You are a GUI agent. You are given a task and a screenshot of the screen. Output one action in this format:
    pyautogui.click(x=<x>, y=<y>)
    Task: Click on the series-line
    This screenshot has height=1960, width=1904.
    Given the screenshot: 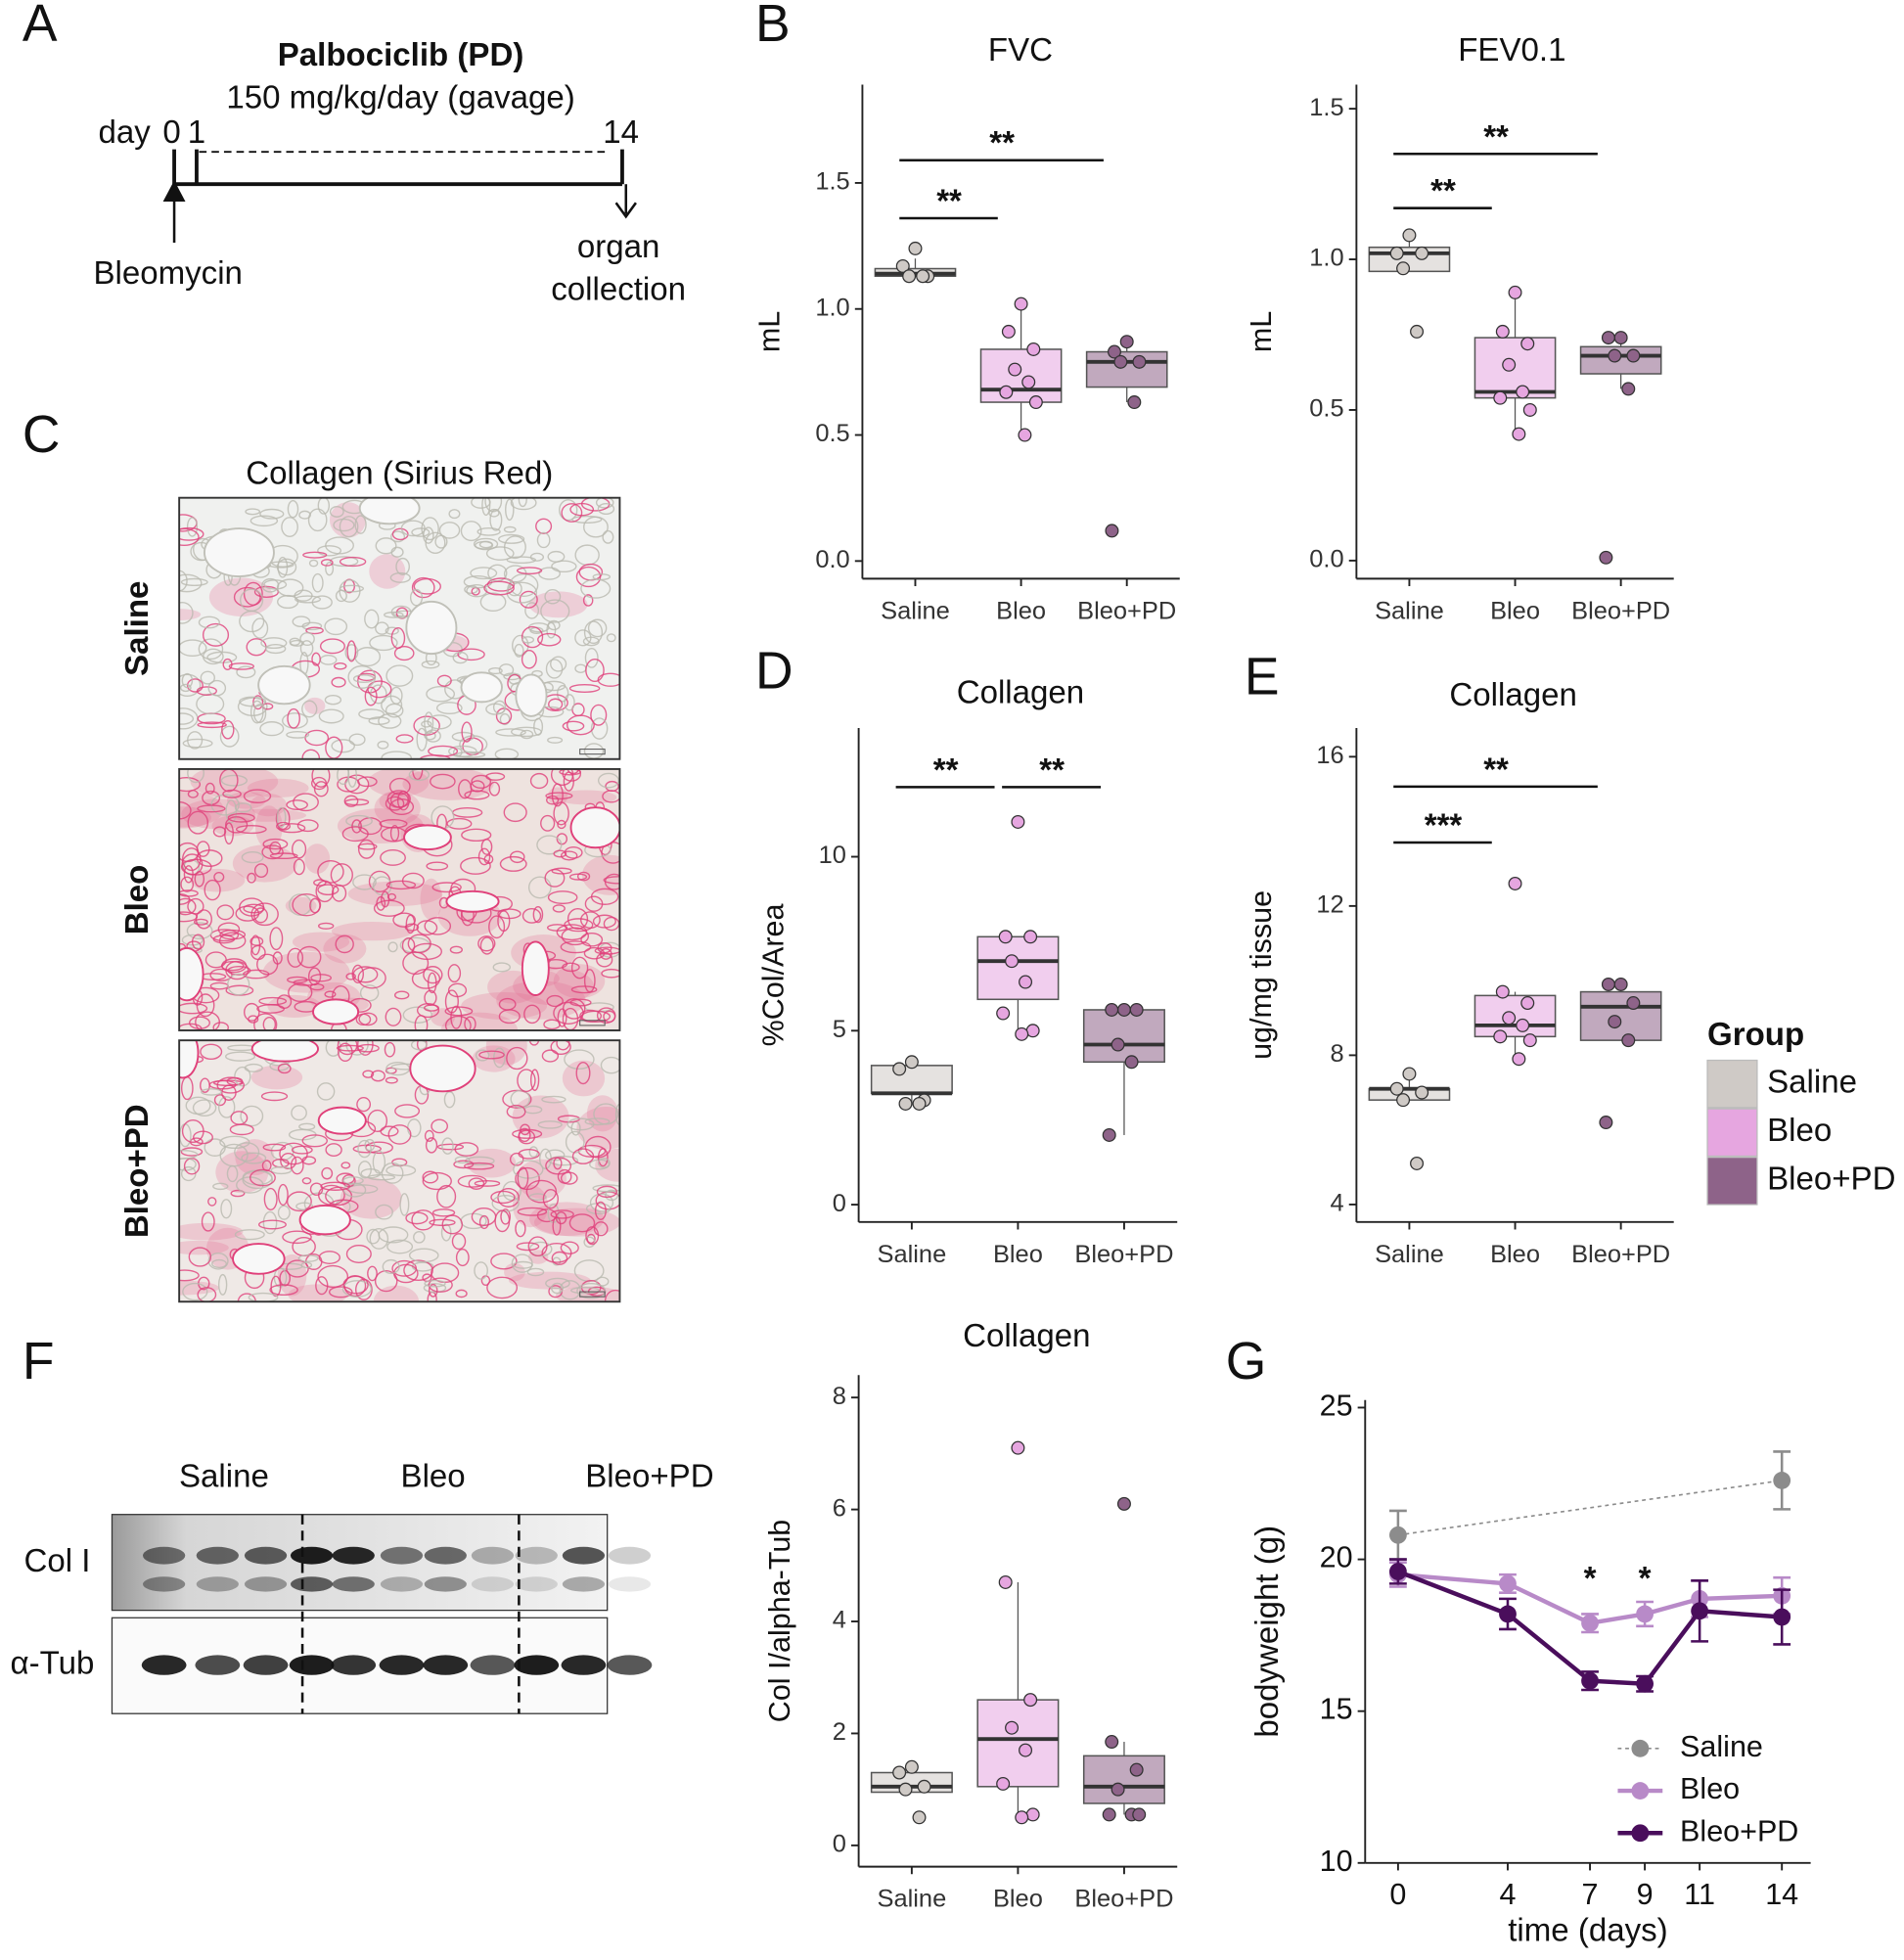 What is the action you would take?
    pyautogui.click(x=1590, y=1508)
    